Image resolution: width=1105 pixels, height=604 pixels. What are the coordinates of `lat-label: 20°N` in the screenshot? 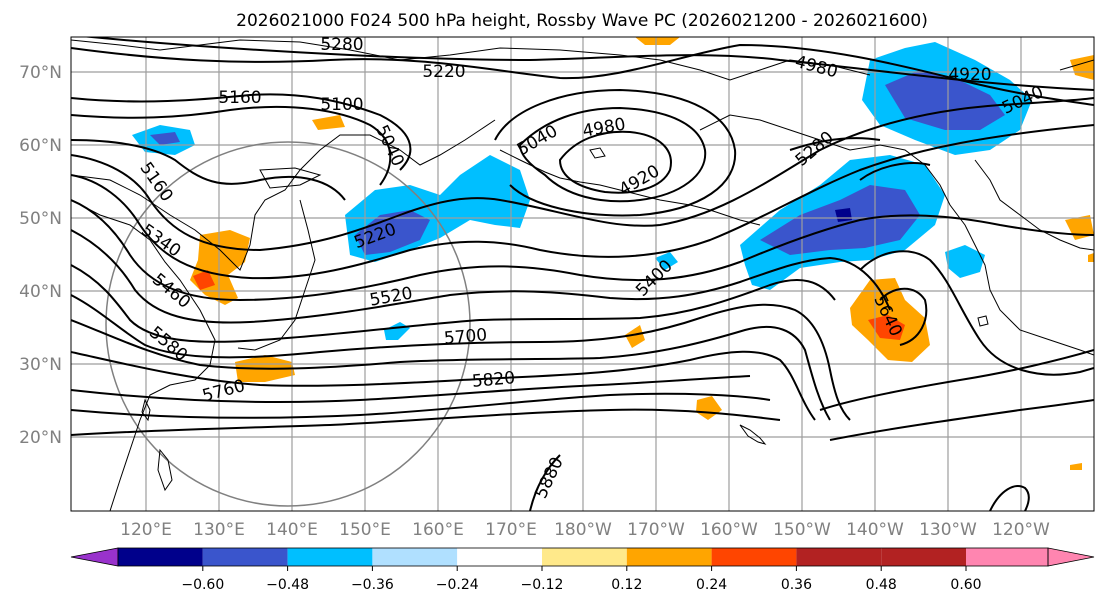 It's located at (40, 438).